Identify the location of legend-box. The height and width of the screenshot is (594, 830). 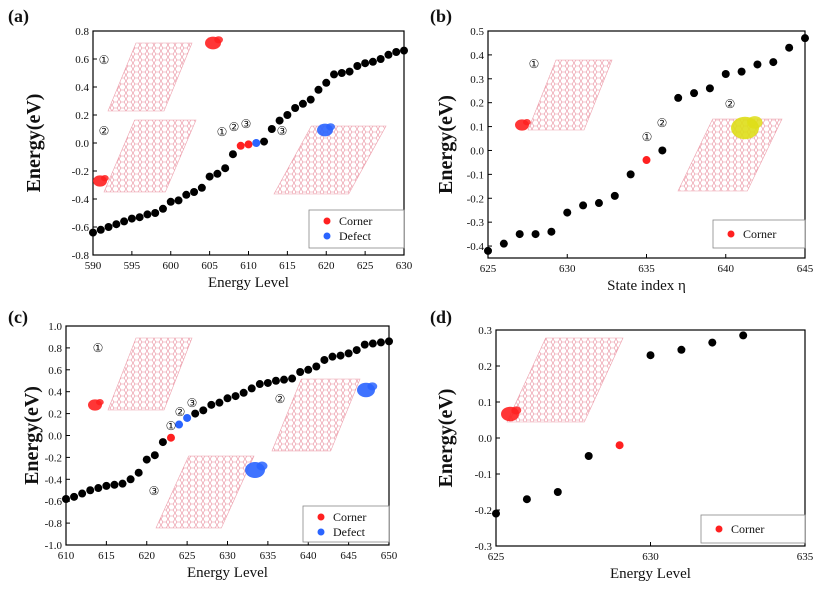
(356, 229).